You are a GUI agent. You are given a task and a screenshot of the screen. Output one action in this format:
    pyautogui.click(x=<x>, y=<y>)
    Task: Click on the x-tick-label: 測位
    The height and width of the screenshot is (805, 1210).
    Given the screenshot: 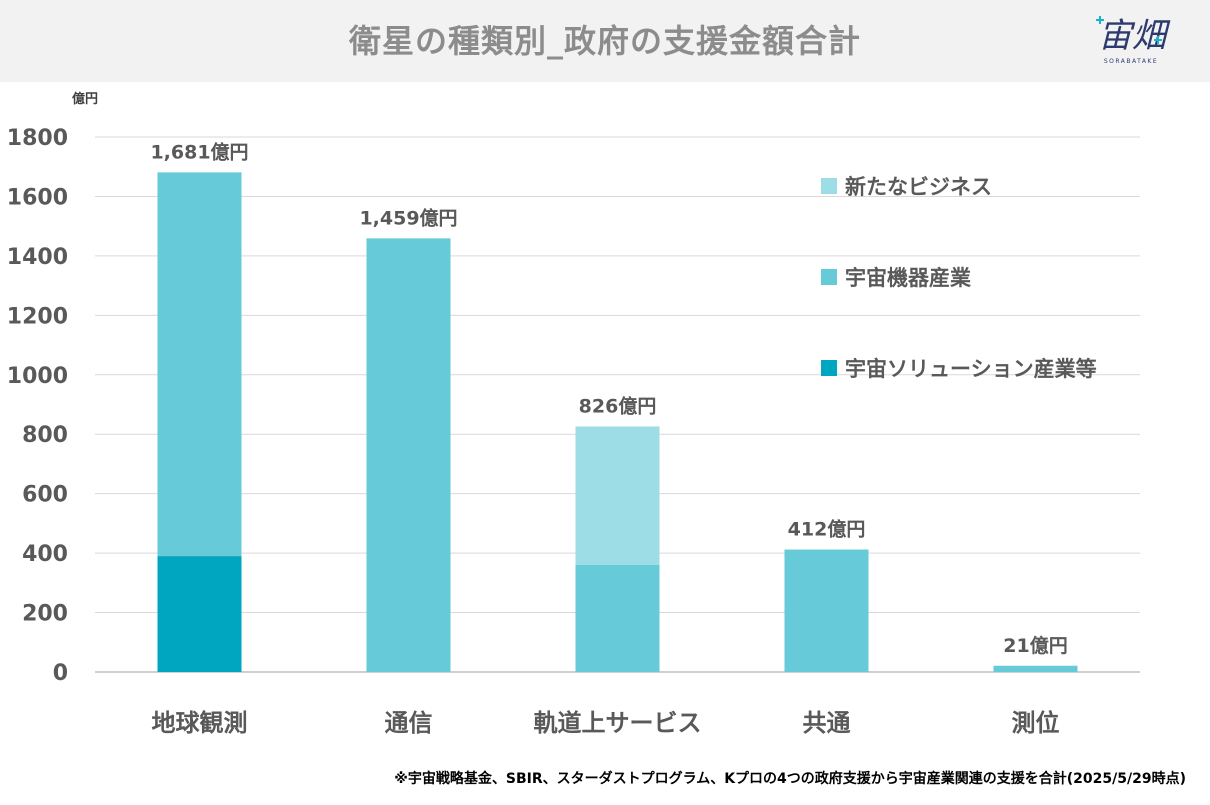 What is the action you would take?
    pyautogui.click(x=1036, y=723)
    